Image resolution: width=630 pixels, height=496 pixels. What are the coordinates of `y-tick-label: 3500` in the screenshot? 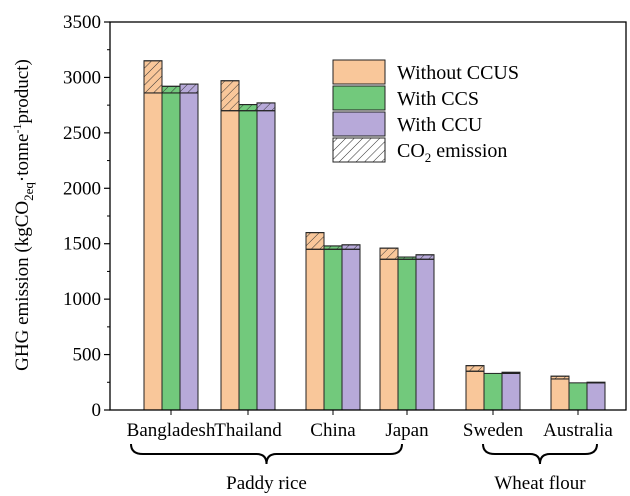 It's located at (82, 22).